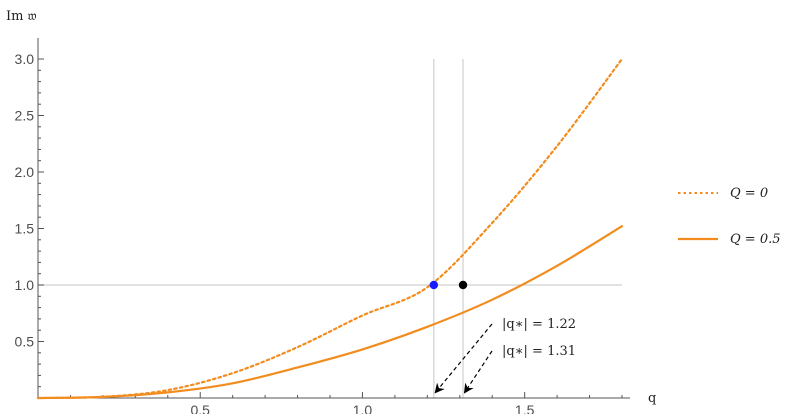 The height and width of the screenshot is (414, 788). What do you see at coordinates (729, 216) in the screenshot?
I see `legend: Q = 0 Q = 0.5` at bounding box center [729, 216].